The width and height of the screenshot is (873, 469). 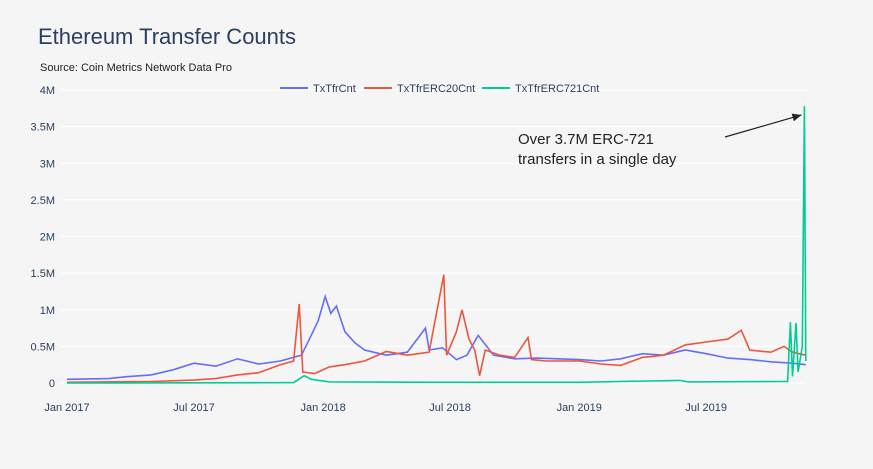 What do you see at coordinates (52, 384) in the screenshot?
I see `y-tick-label: 0` at bounding box center [52, 384].